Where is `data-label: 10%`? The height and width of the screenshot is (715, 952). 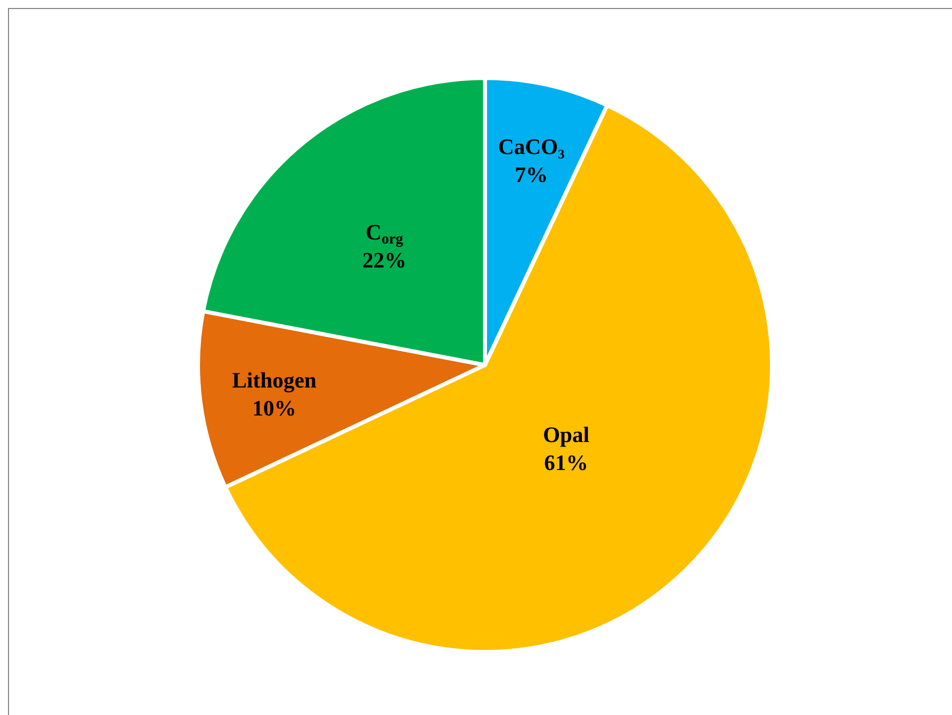 data-label: 10% is located at coordinates (274, 408).